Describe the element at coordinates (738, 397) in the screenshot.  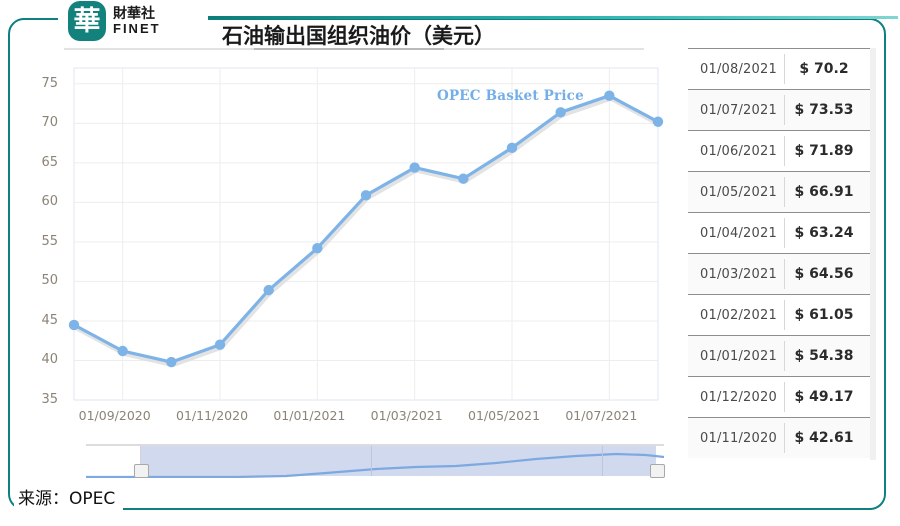
I see `table-cell-date: 01/12/2020` at that location.